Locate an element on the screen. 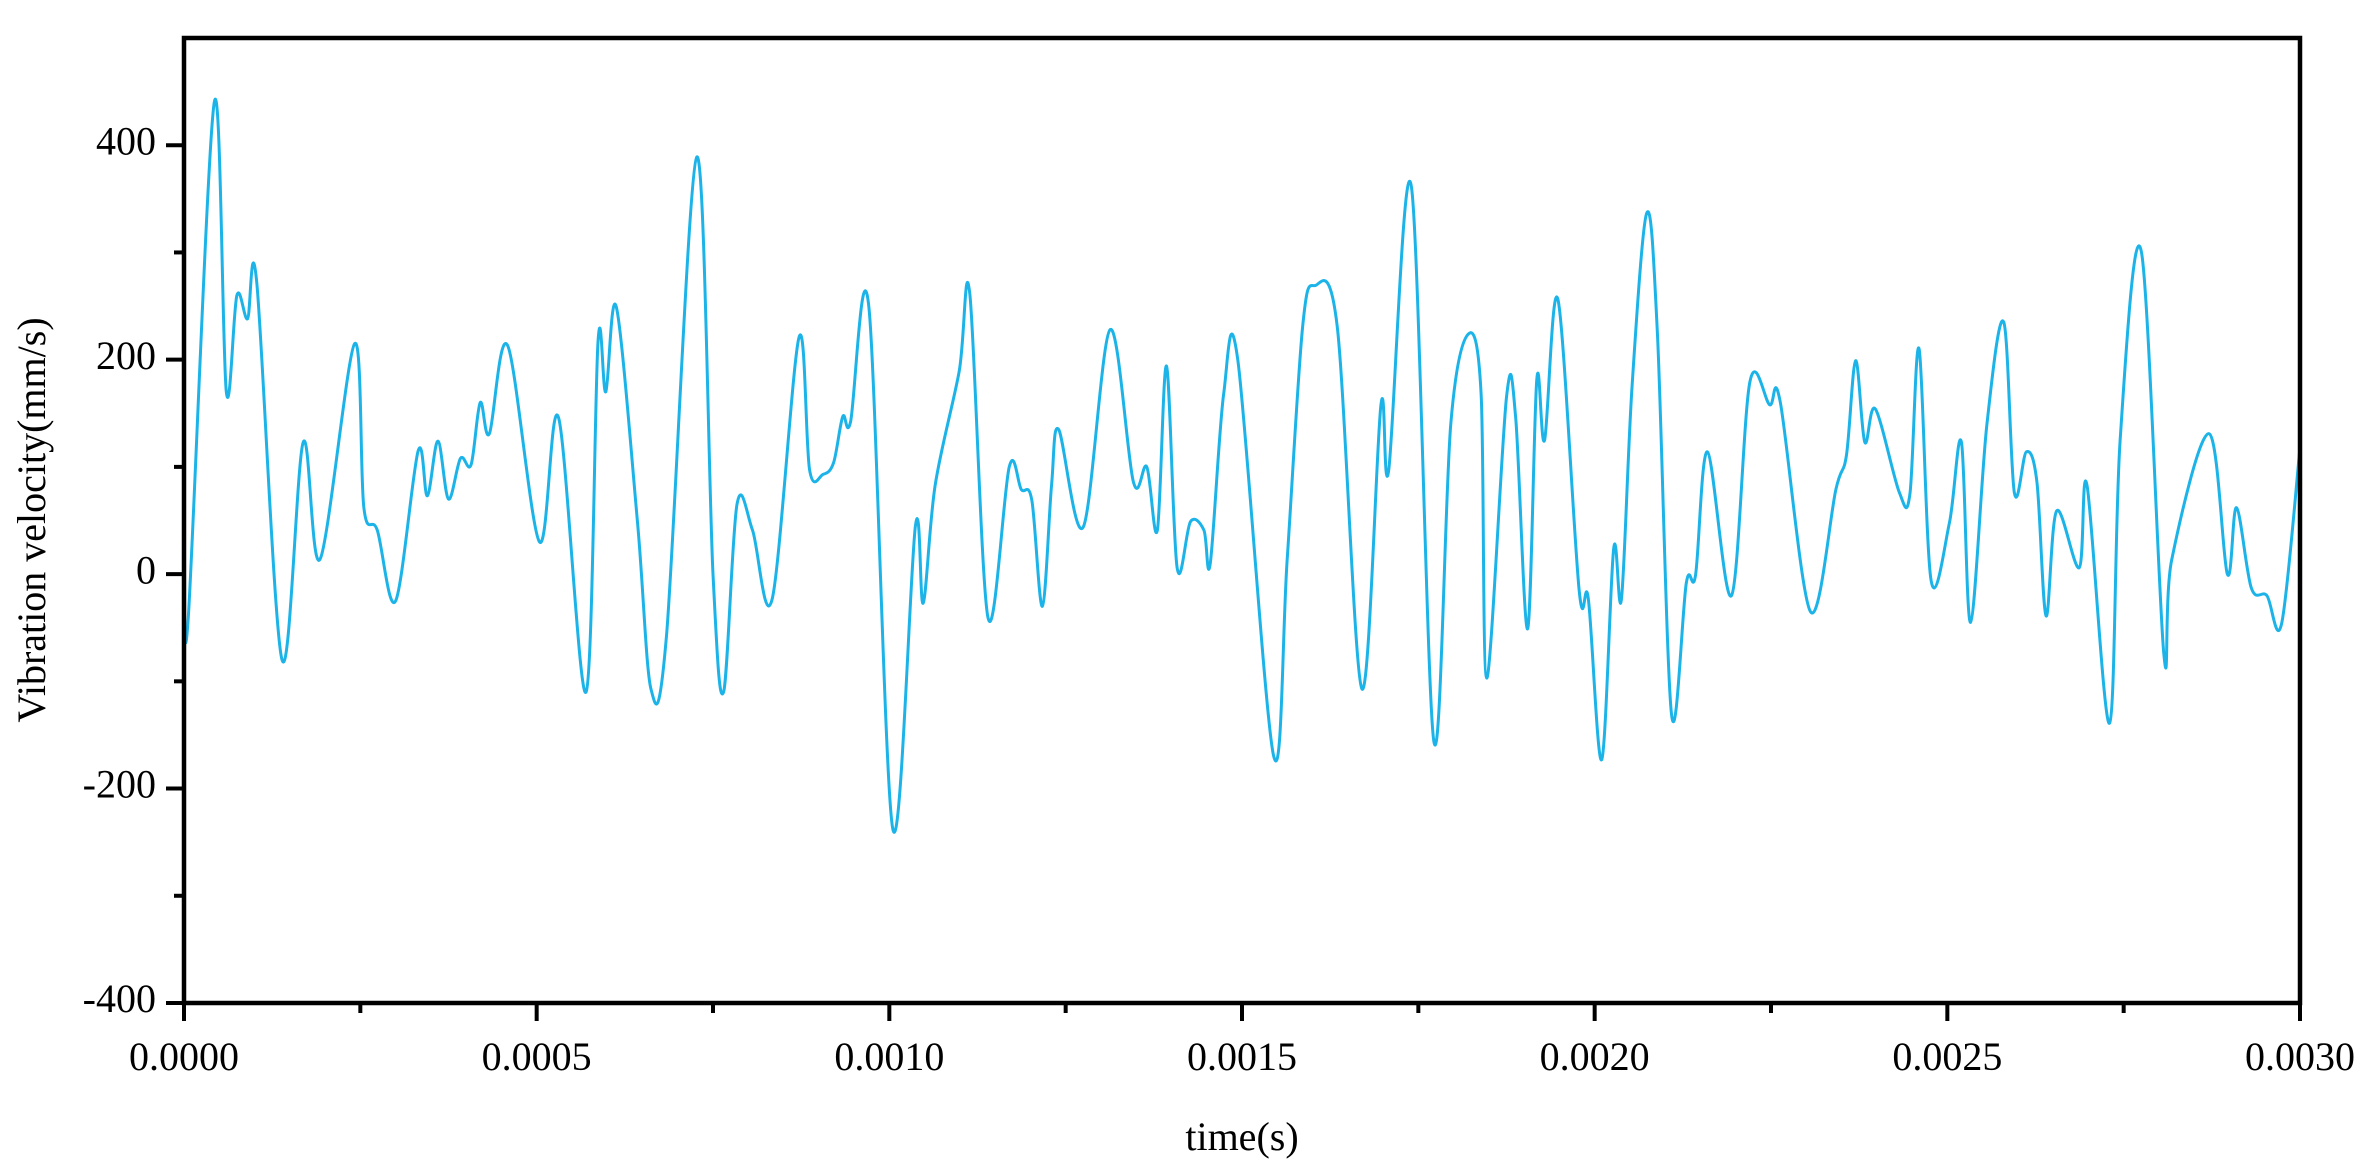 This screenshot has width=2369, height=1175. y-tick-label: -200 is located at coordinates (119, 784).